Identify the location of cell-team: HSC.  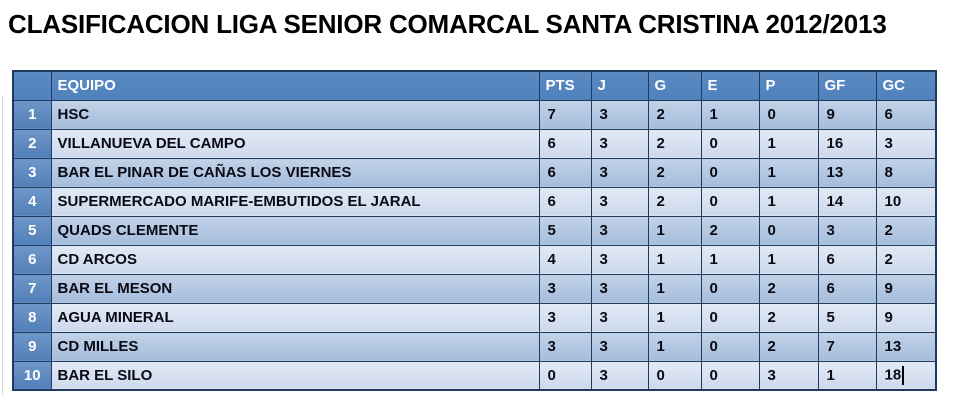
(295, 114).